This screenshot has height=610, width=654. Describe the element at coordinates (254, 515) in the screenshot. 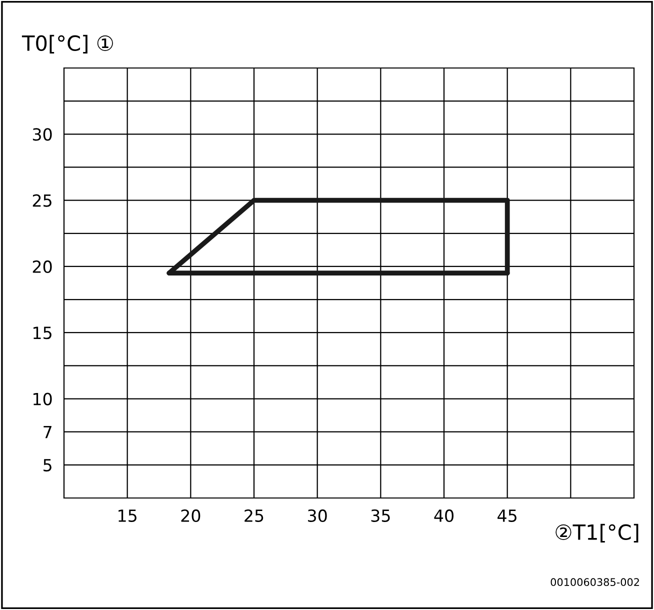

I see `x-tick-label: 25` at that location.